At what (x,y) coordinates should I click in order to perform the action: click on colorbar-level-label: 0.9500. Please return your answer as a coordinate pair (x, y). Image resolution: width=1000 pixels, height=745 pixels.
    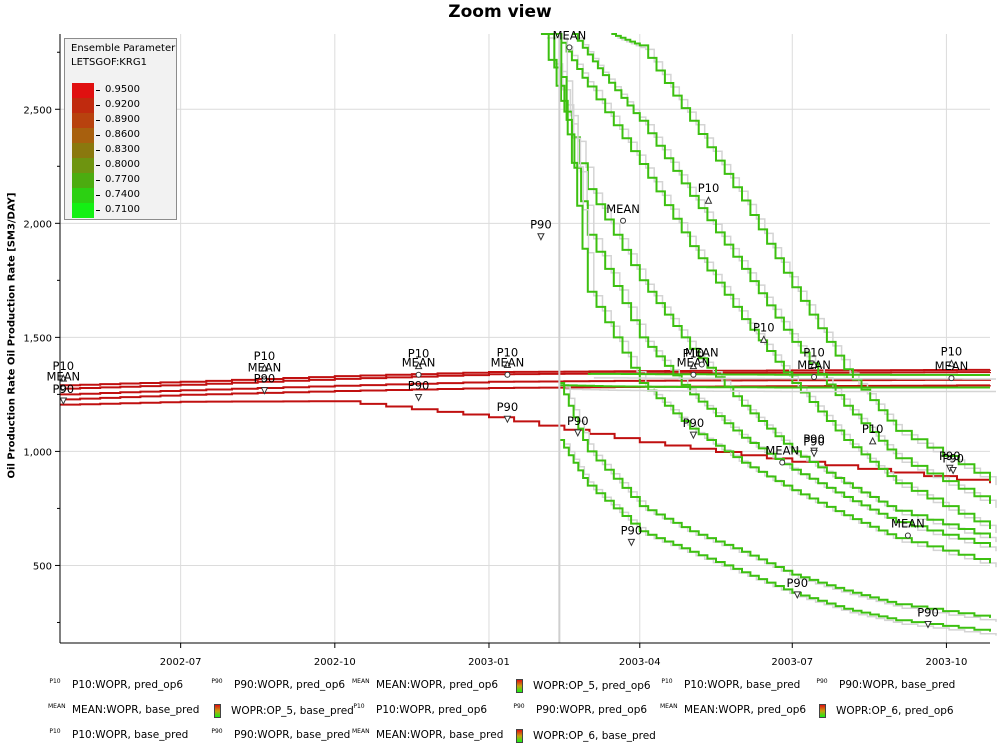
    Looking at the image, I should click on (122, 89).